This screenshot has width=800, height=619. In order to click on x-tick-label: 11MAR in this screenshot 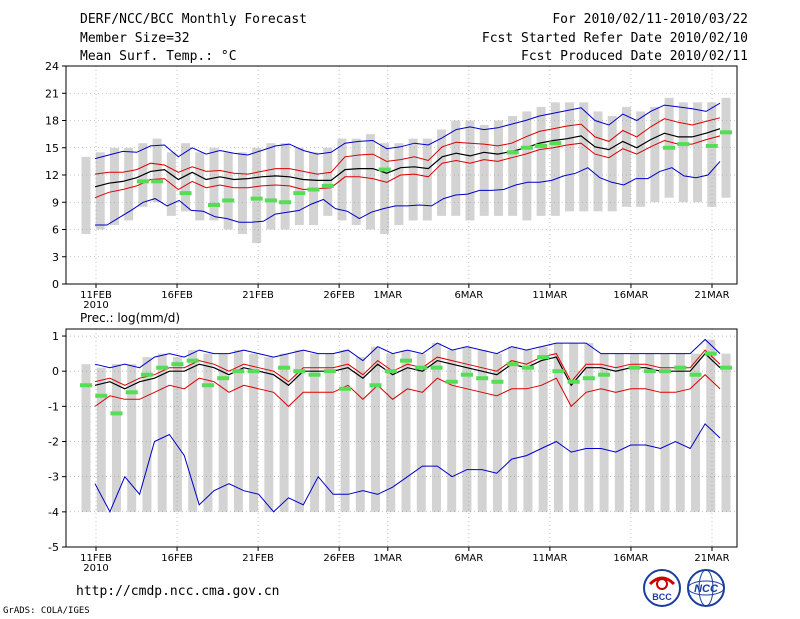, I will do `click(549, 295)`.